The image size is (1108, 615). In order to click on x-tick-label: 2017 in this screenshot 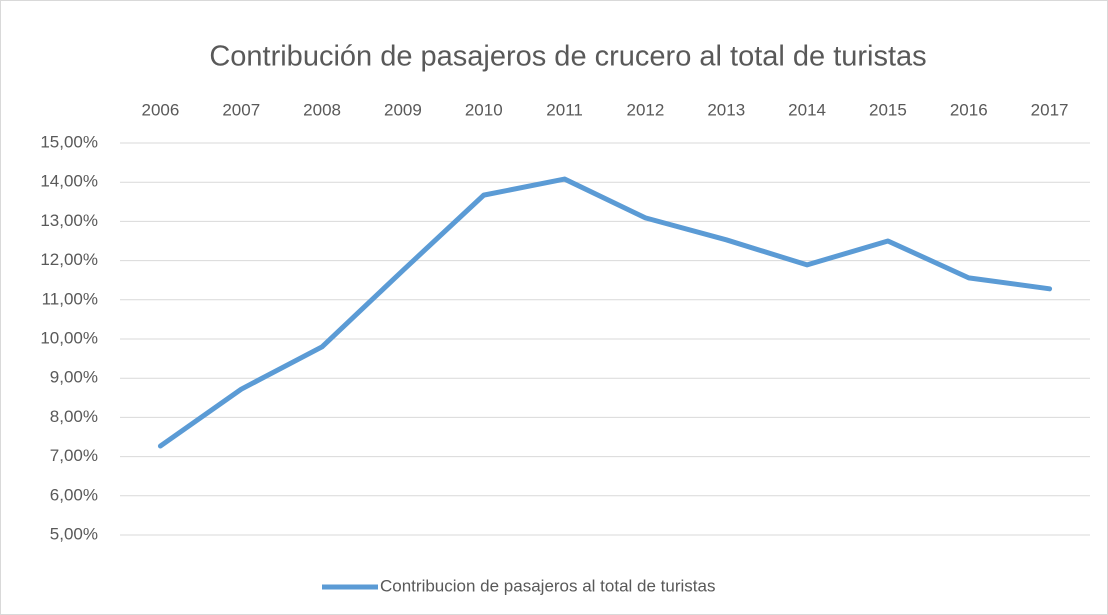, I will do `click(1050, 109)`.